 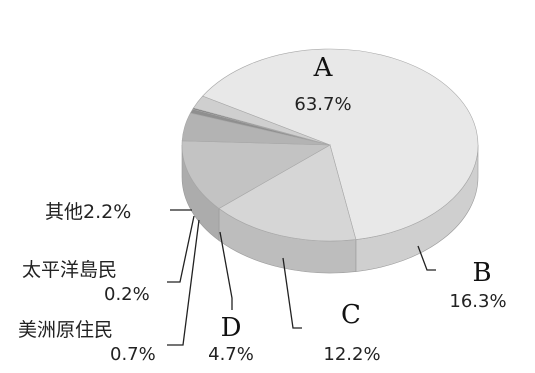 What do you see at coordinates (133, 354) in the screenshot?
I see `slice-value-amerindian: 0.7%` at bounding box center [133, 354].